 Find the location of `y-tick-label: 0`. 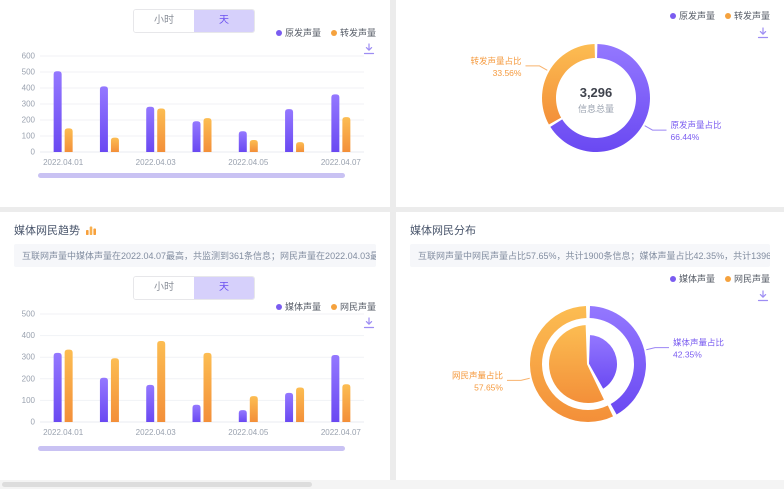

y-tick-label: 0 is located at coordinates (33, 422).